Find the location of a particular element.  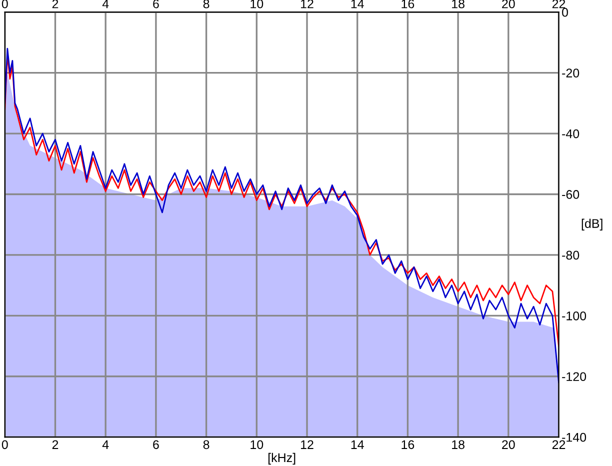

x-tick-label: 12 is located at coordinates (307, 444).